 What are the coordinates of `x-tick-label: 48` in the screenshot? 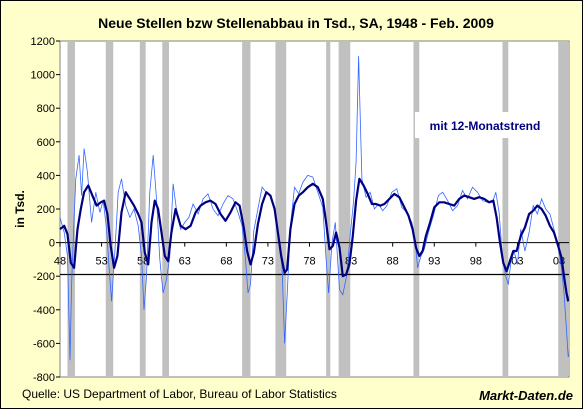 It's located at (60, 262).